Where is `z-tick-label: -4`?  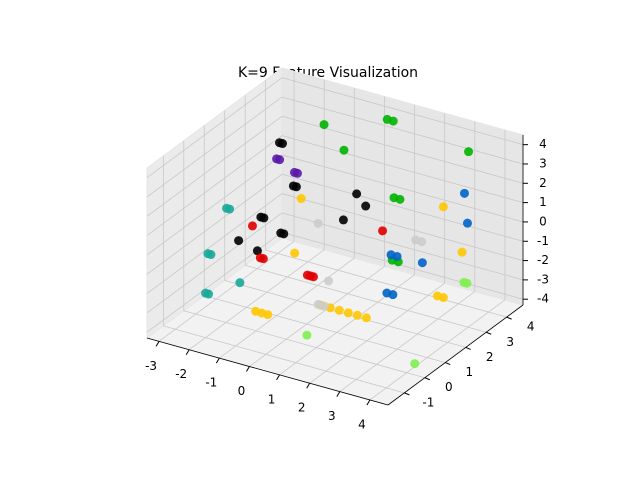 z-tick-label: -4 is located at coordinates (543, 299).